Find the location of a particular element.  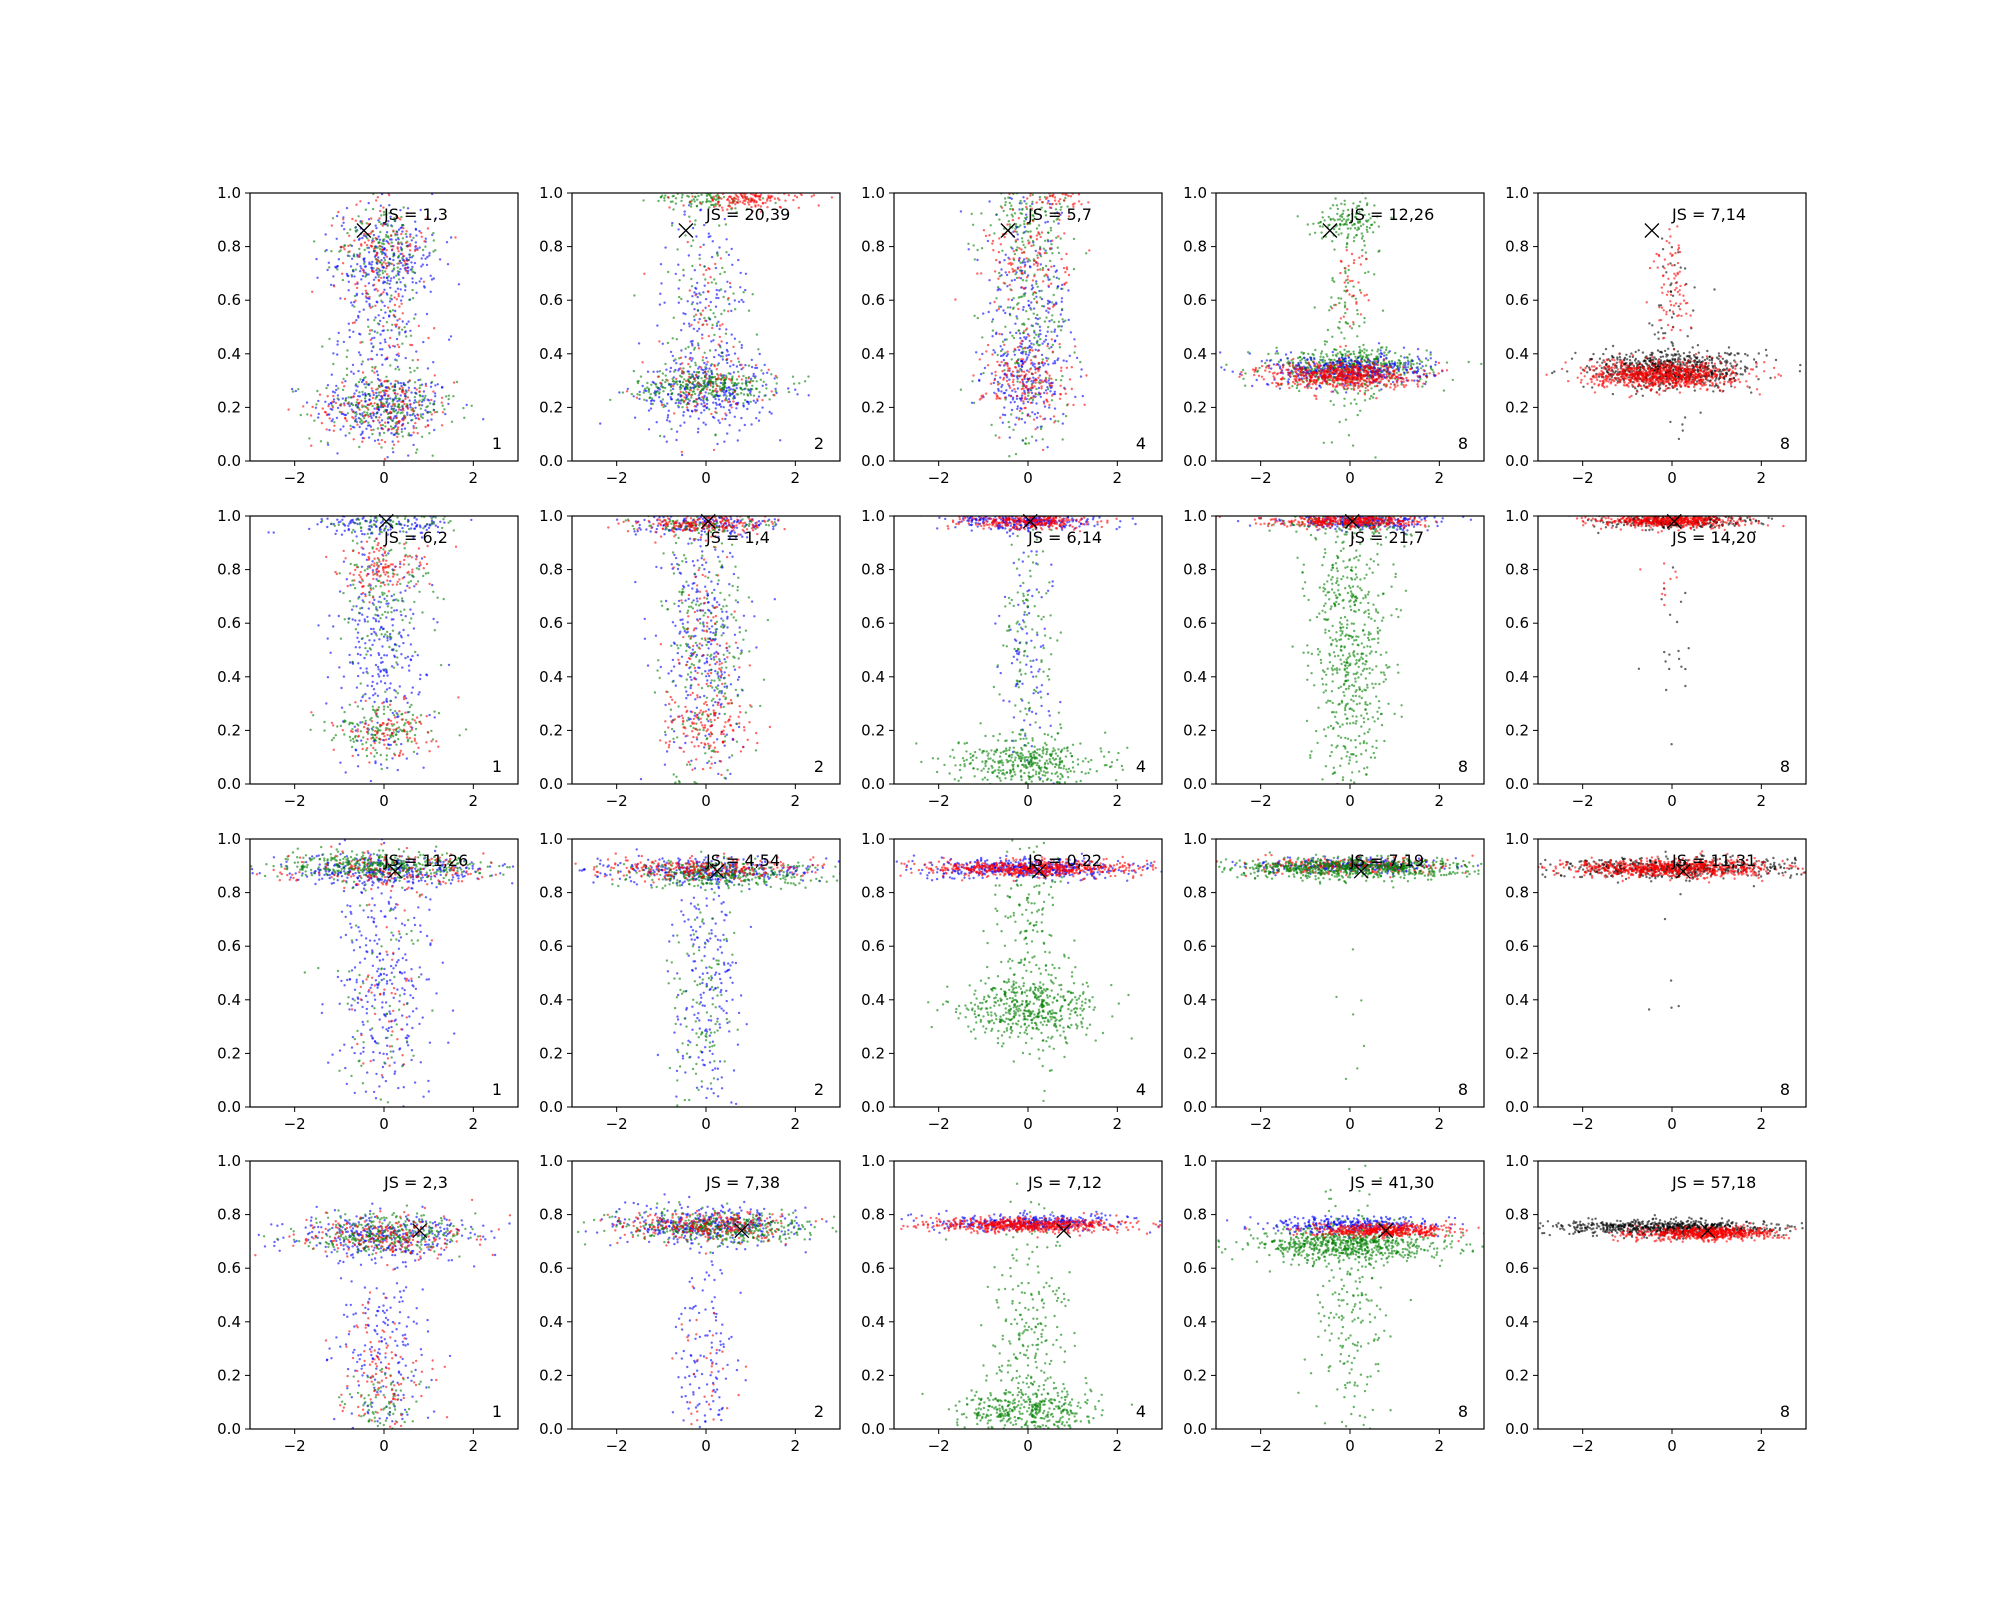

y-tick-label: 0.0 is located at coordinates (229, 461).